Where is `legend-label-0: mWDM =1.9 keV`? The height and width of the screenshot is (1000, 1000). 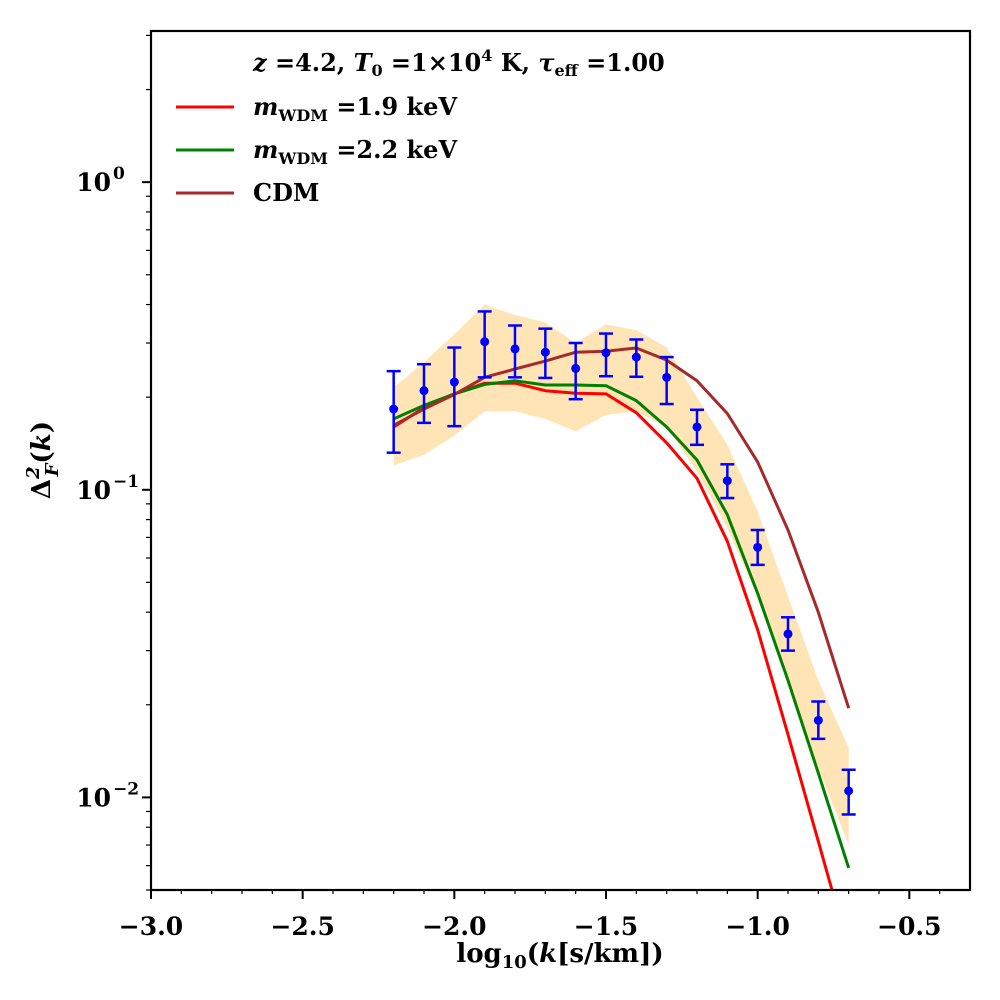 legend-label-0: mWDM =1.9 keV is located at coordinates (355, 108).